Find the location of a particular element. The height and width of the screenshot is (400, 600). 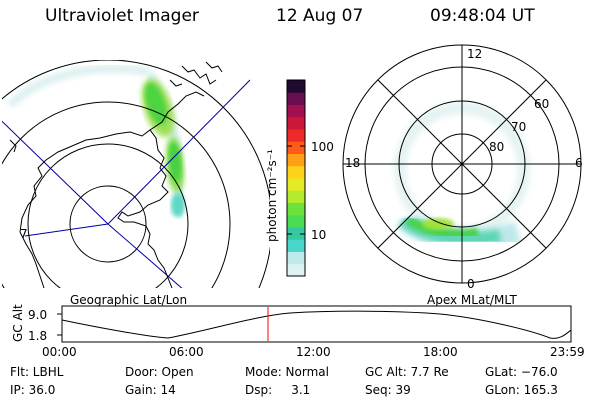

timeline-axis-label: GC Alt is located at coordinates (18, 323).